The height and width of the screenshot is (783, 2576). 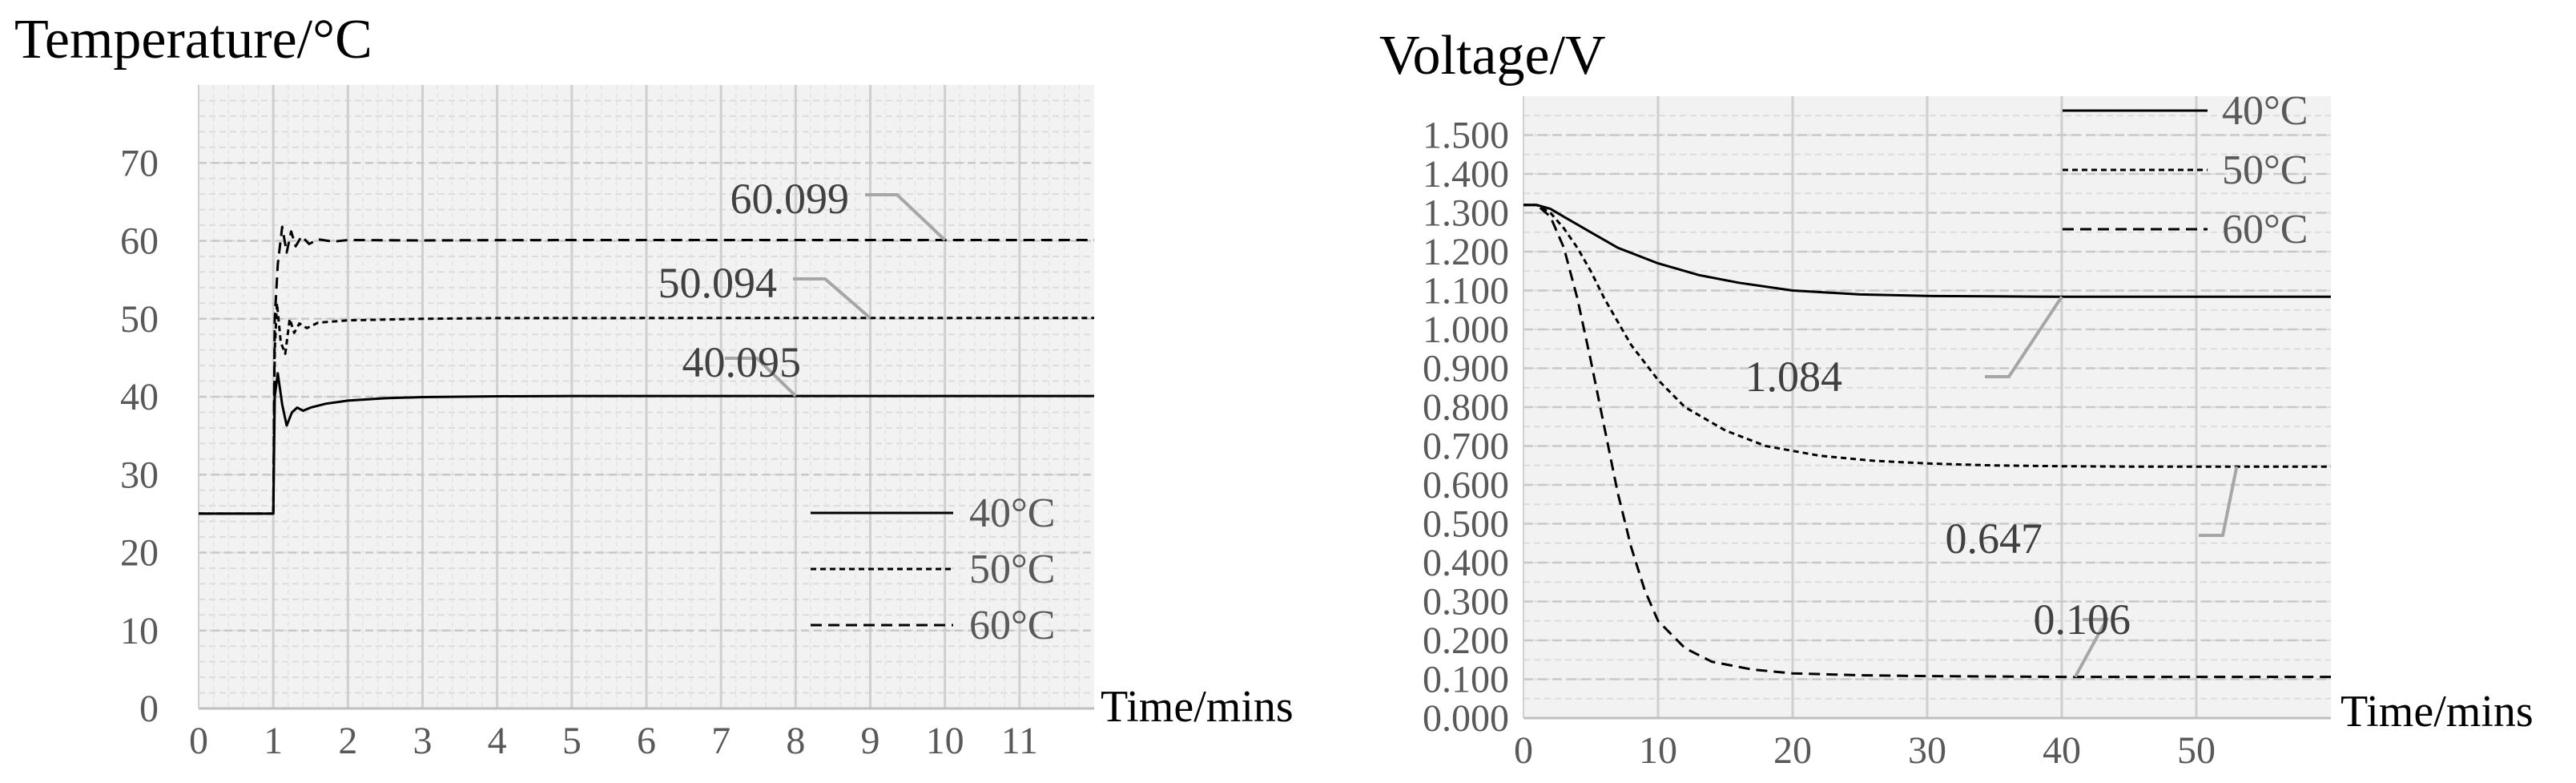 What do you see at coordinates (790, 199) in the screenshot?
I see `data-label-text: 60.099` at bounding box center [790, 199].